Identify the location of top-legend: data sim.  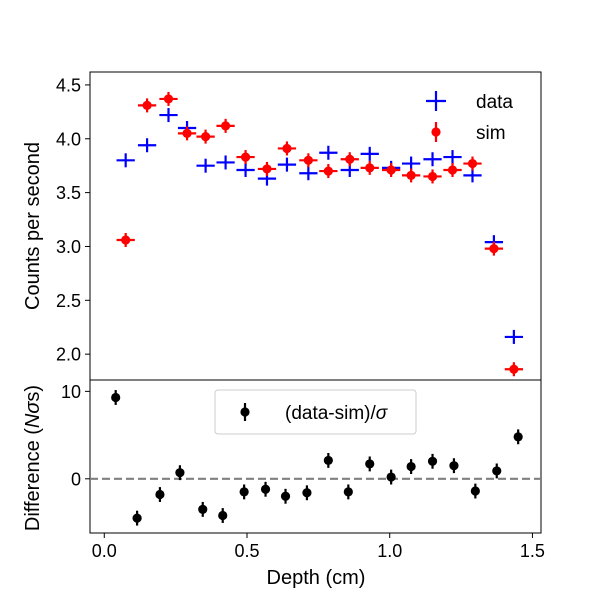
(469, 117).